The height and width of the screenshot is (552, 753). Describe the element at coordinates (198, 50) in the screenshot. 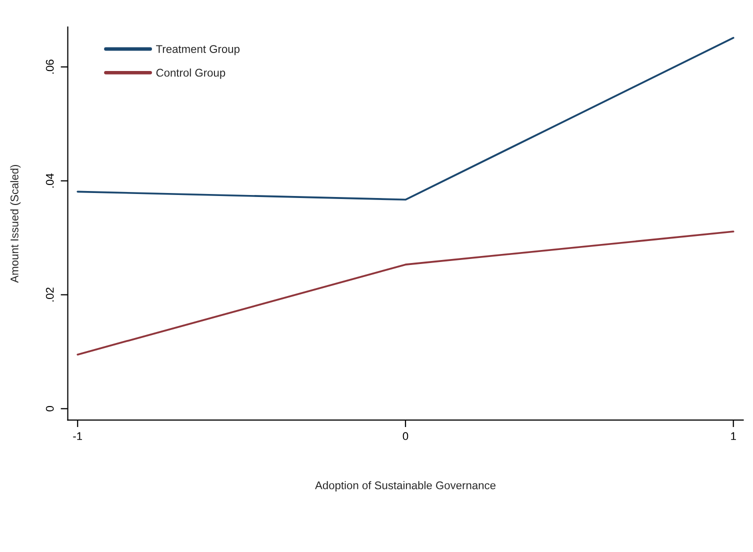

I see `legend-label: Treatment Group` at that location.